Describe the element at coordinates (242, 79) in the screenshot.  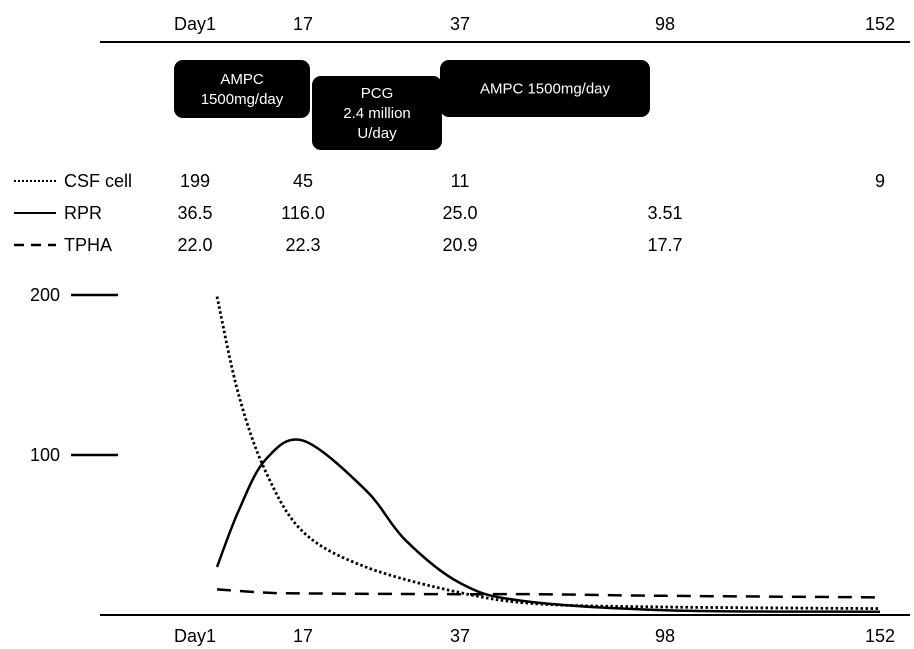
I see `therapy-label: AMPC` at that location.